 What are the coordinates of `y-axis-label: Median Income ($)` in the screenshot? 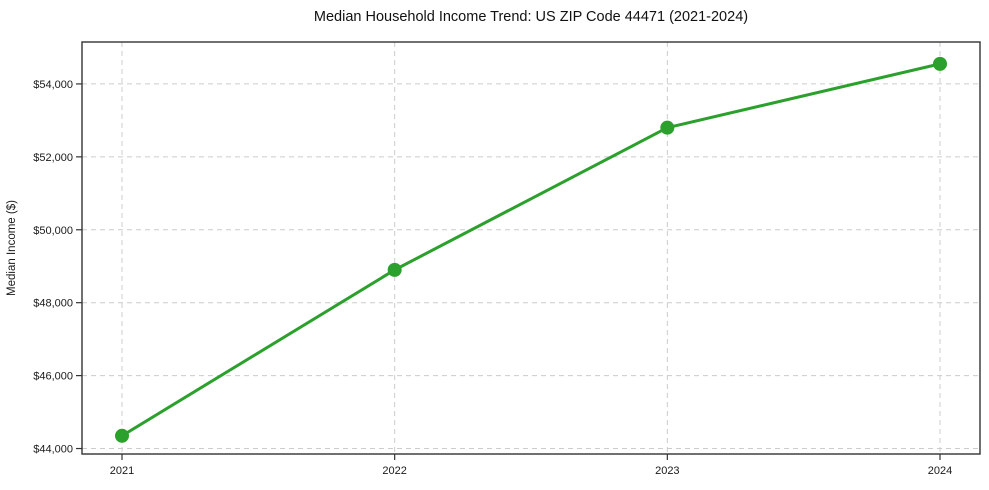 It's located at (12, 248).